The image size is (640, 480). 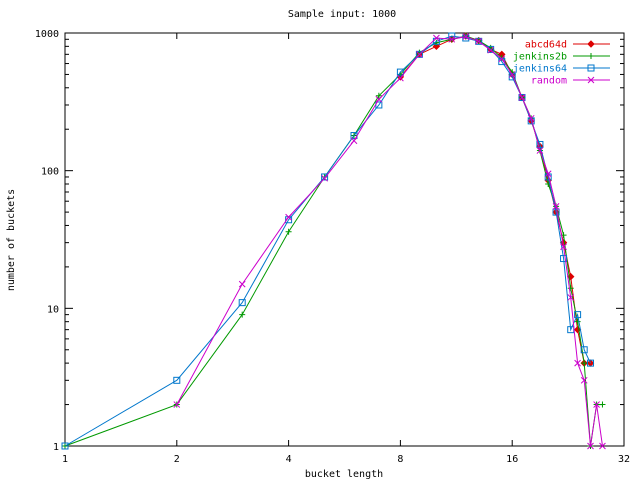 What do you see at coordinates (540, 57) in the screenshot?
I see `legend-label: jenkins2b` at bounding box center [540, 57].